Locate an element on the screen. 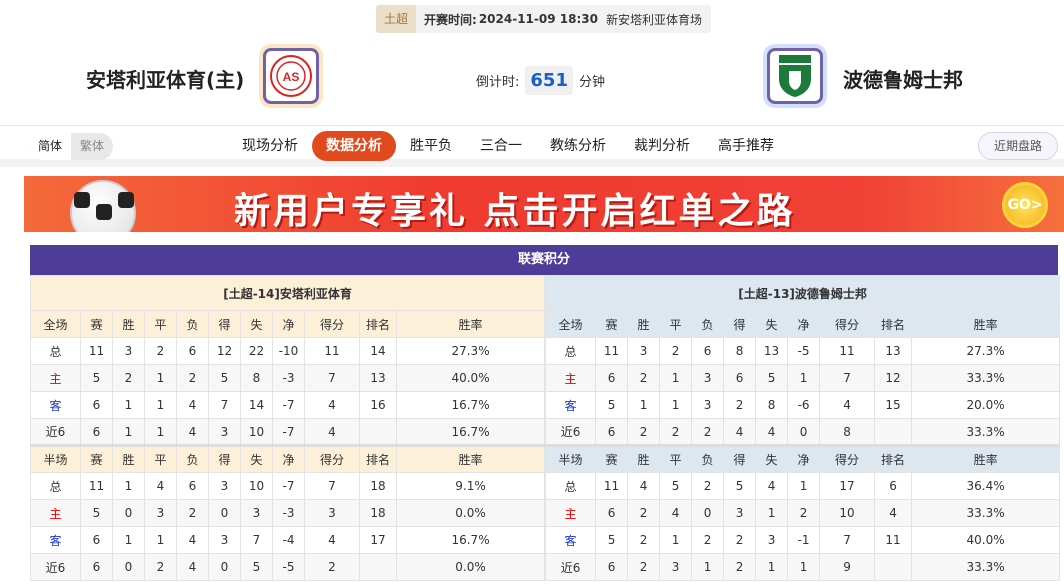 This screenshot has height=585, width=1064. league-badge: 土超 is located at coordinates (396, 19).